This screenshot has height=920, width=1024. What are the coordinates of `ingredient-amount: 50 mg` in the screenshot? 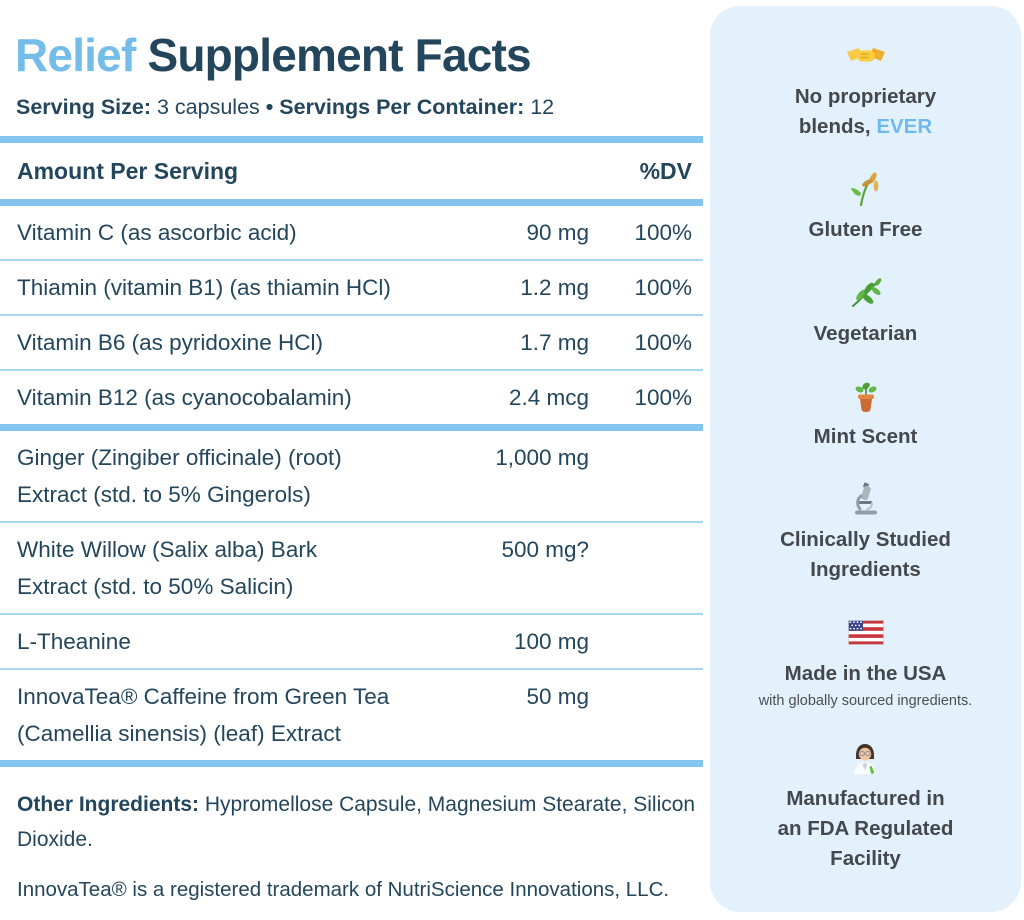 It's located at (557, 696).